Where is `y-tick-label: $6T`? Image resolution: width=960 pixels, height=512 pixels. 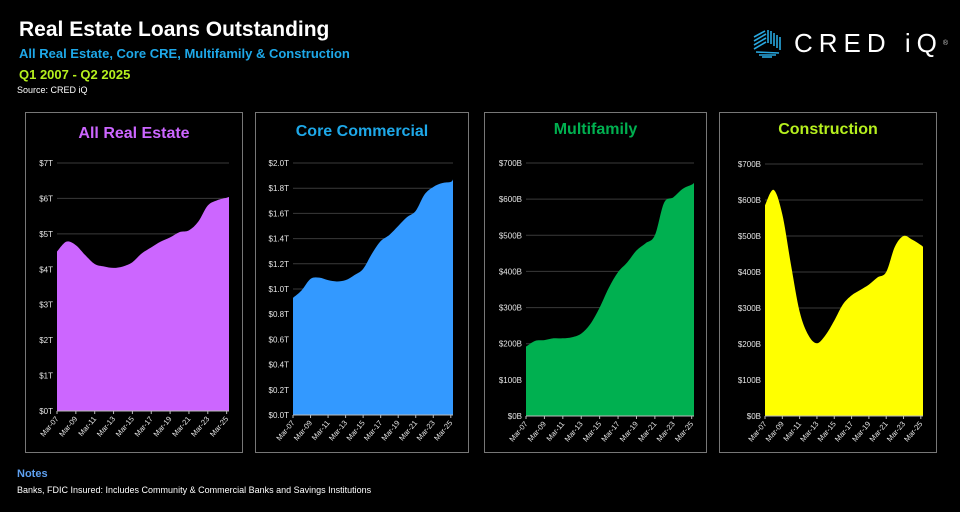
y-tick-label: $6T is located at coordinates (46, 198).